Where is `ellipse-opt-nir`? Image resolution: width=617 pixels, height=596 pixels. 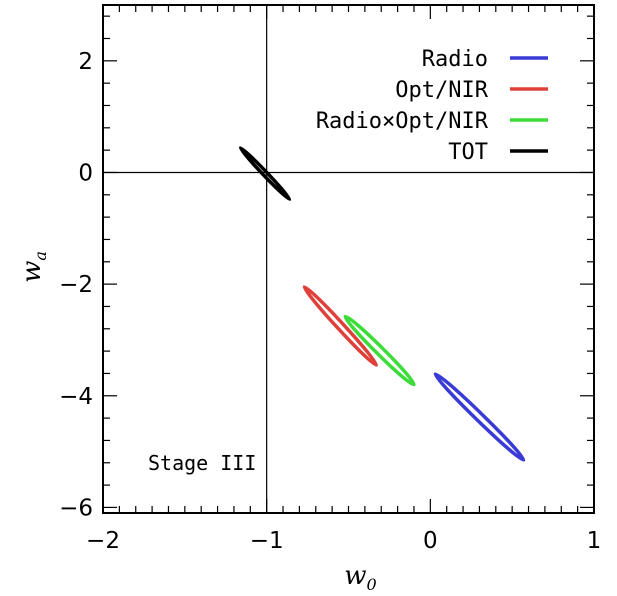 ellipse-opt-nir is located at coordinates (340, 326).